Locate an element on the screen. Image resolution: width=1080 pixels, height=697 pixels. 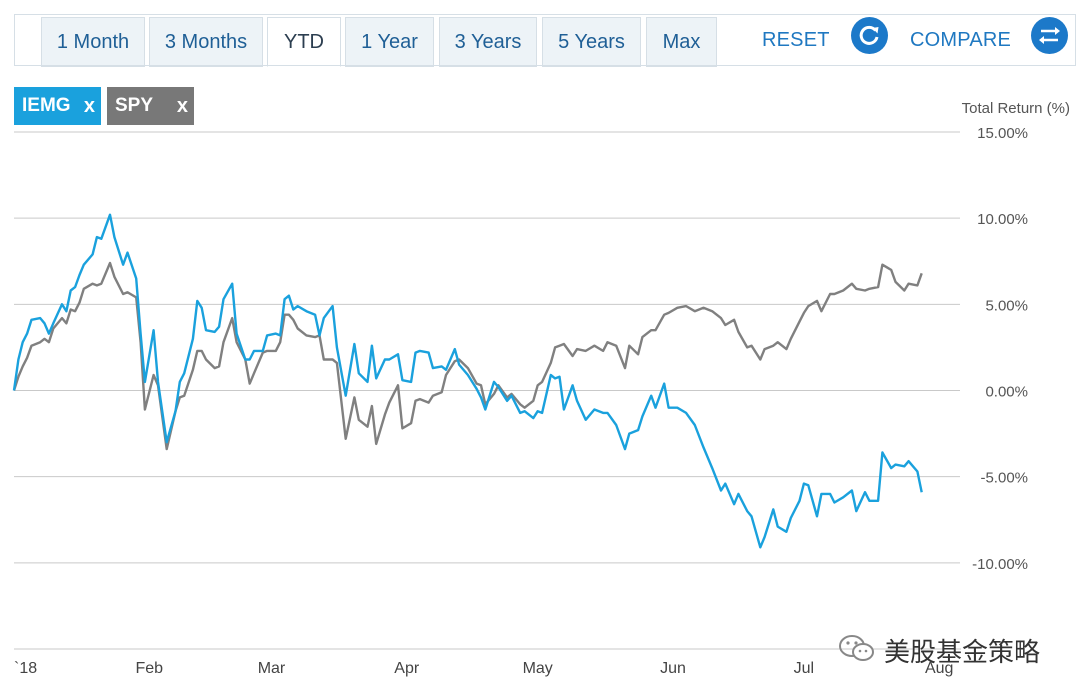
x-tick-label: `18 is located at coordinates (25, 668).